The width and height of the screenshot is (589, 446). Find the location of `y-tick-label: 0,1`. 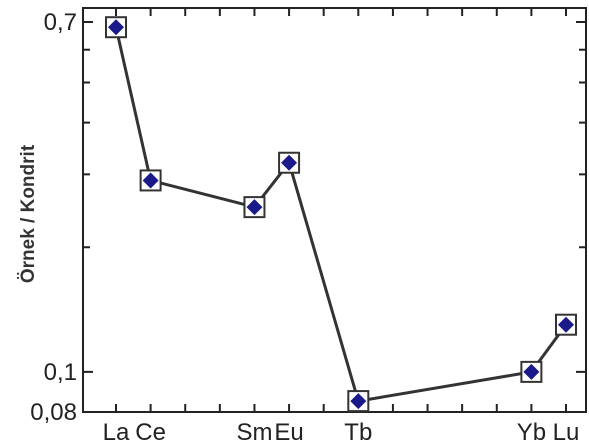

y-tick-label: 0,1 is located at coordinates (60, 372).